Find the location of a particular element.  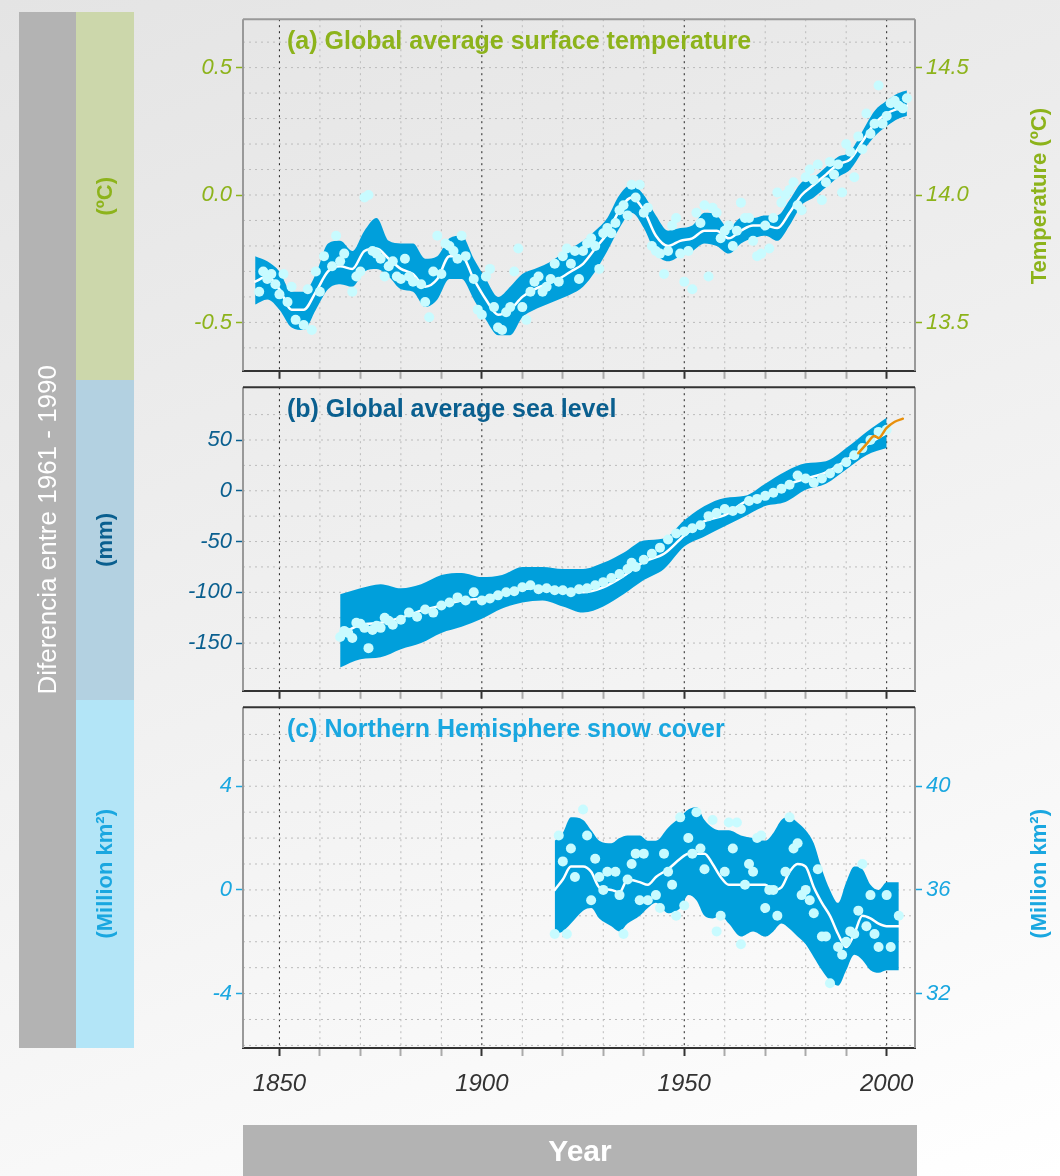

y2-tick-label: 40 is located at coordinates (939, 785).